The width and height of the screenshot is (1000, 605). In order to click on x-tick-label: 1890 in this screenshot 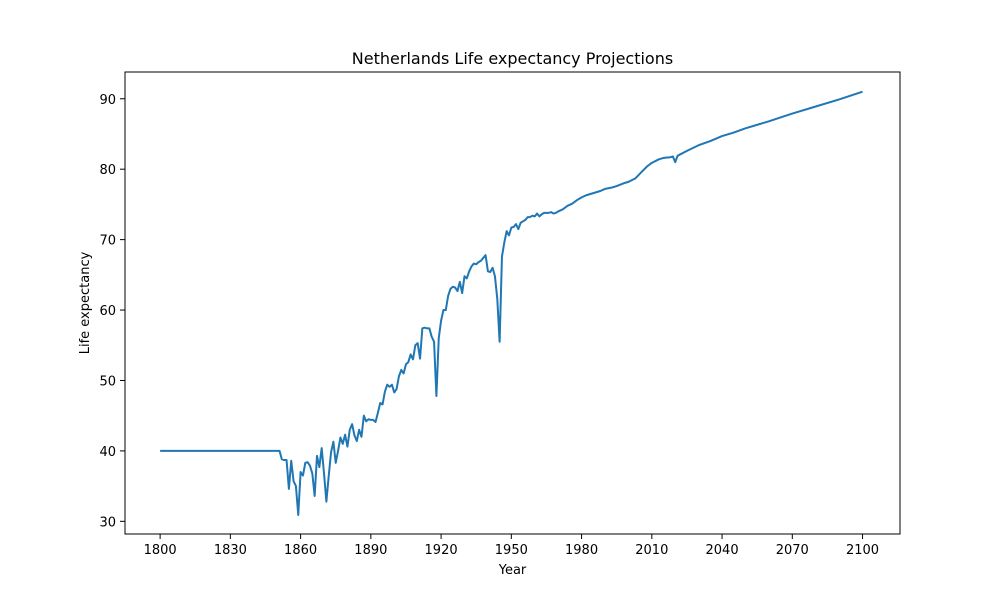, I will do `click(370, 550)`.